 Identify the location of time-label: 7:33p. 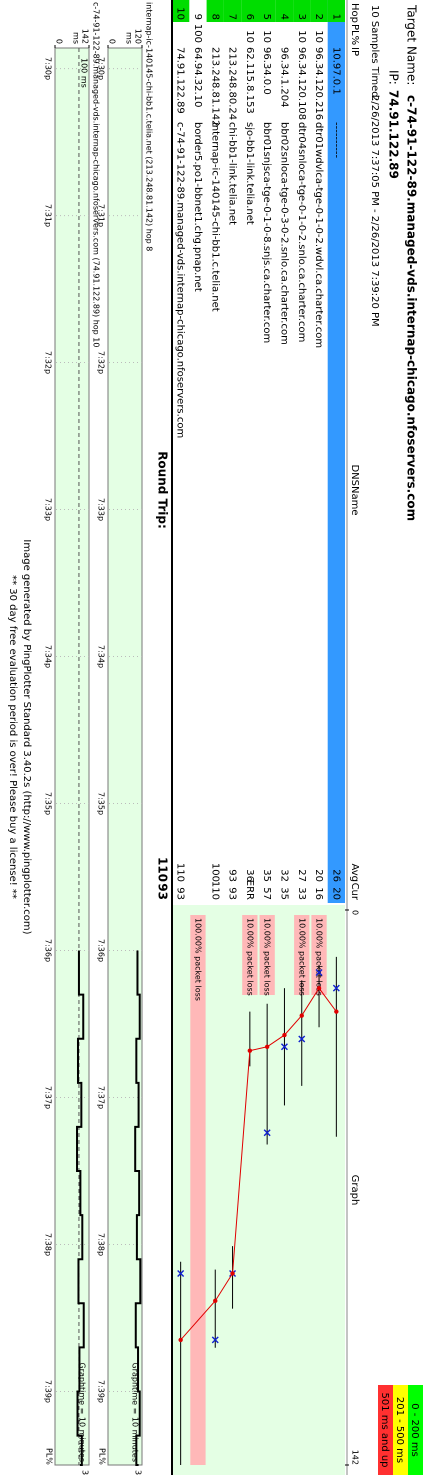
(48, 509).